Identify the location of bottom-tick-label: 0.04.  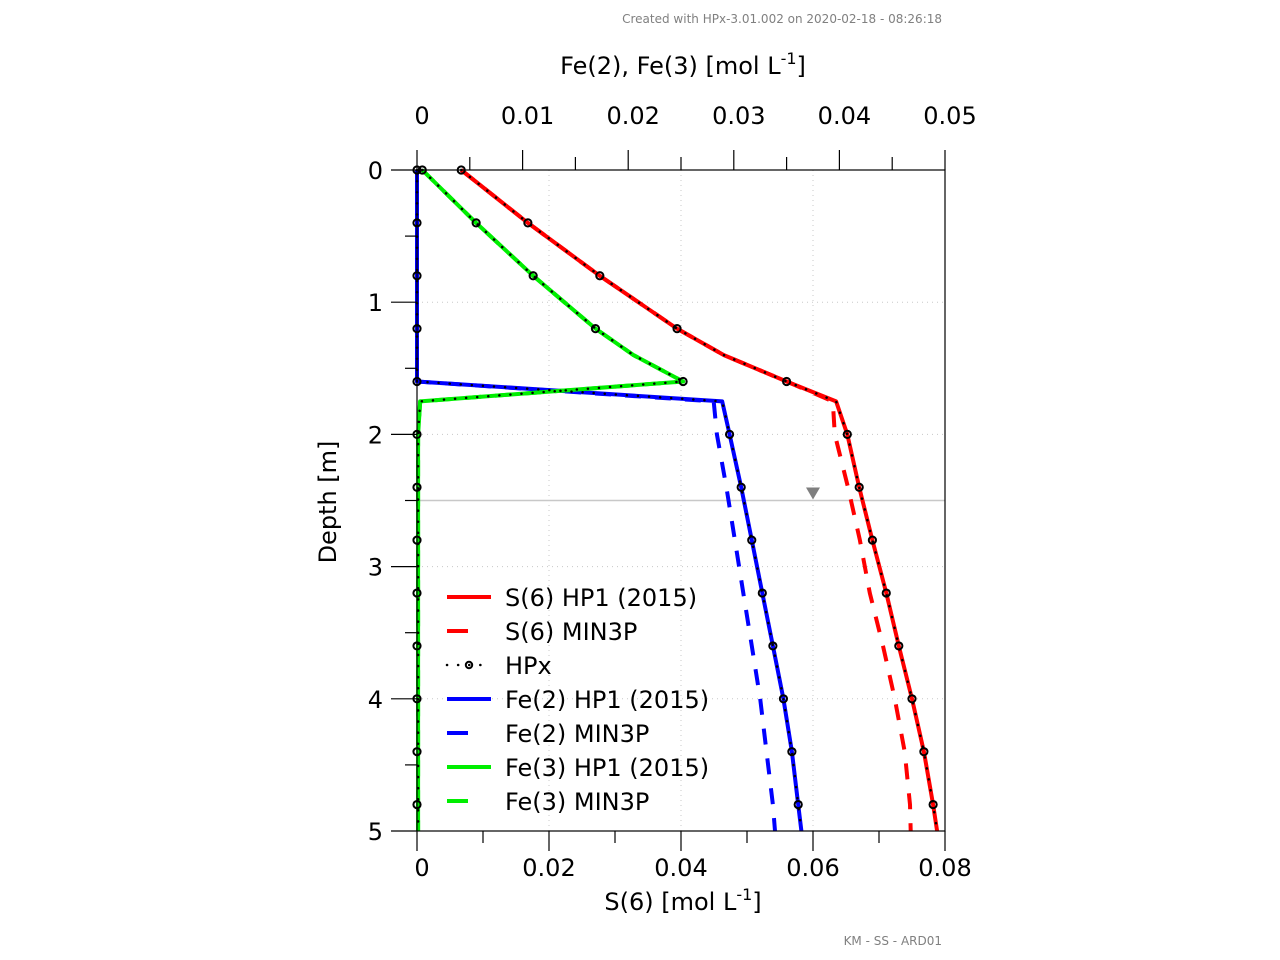
(680, 868).